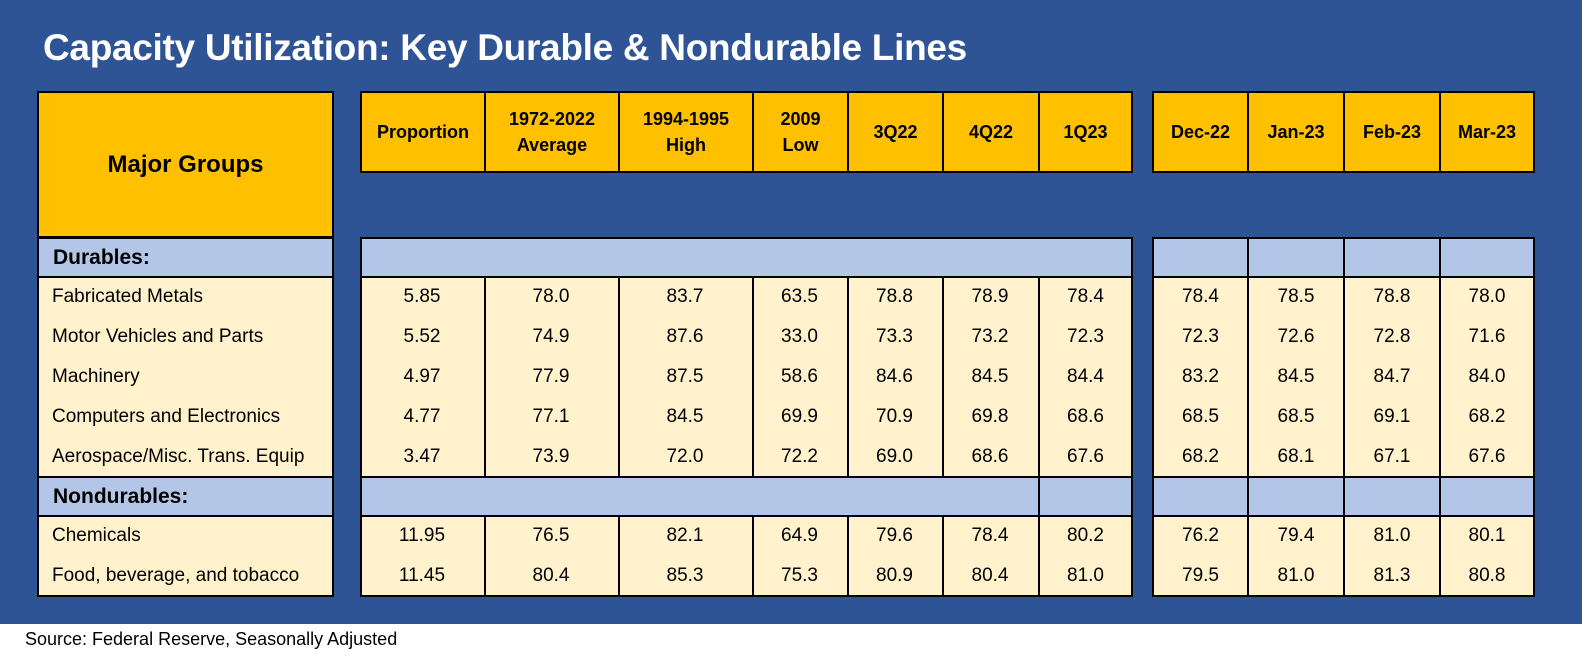 This screenshot has width=1582, height=660. What do you see at coordinates (551, 416) in the screenshot?
I see `table-cell: 77.1` at bounding box center [551, 416].